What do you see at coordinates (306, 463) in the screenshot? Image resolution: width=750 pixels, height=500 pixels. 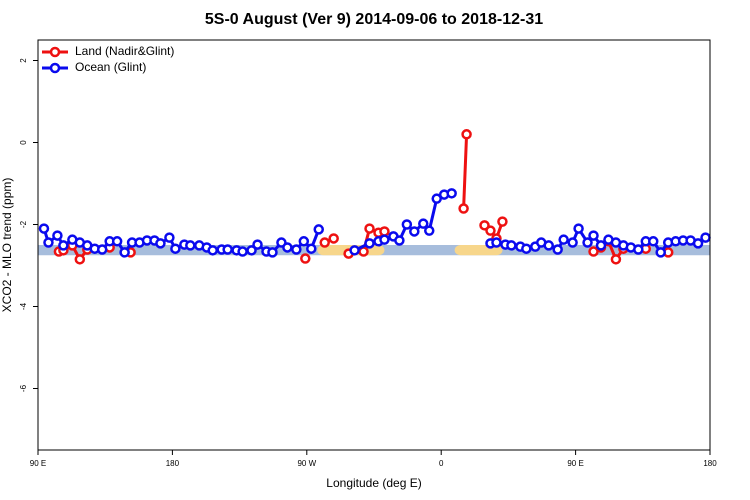 I see `x-tick-label: 90 W` at bounding box center [306, 463].